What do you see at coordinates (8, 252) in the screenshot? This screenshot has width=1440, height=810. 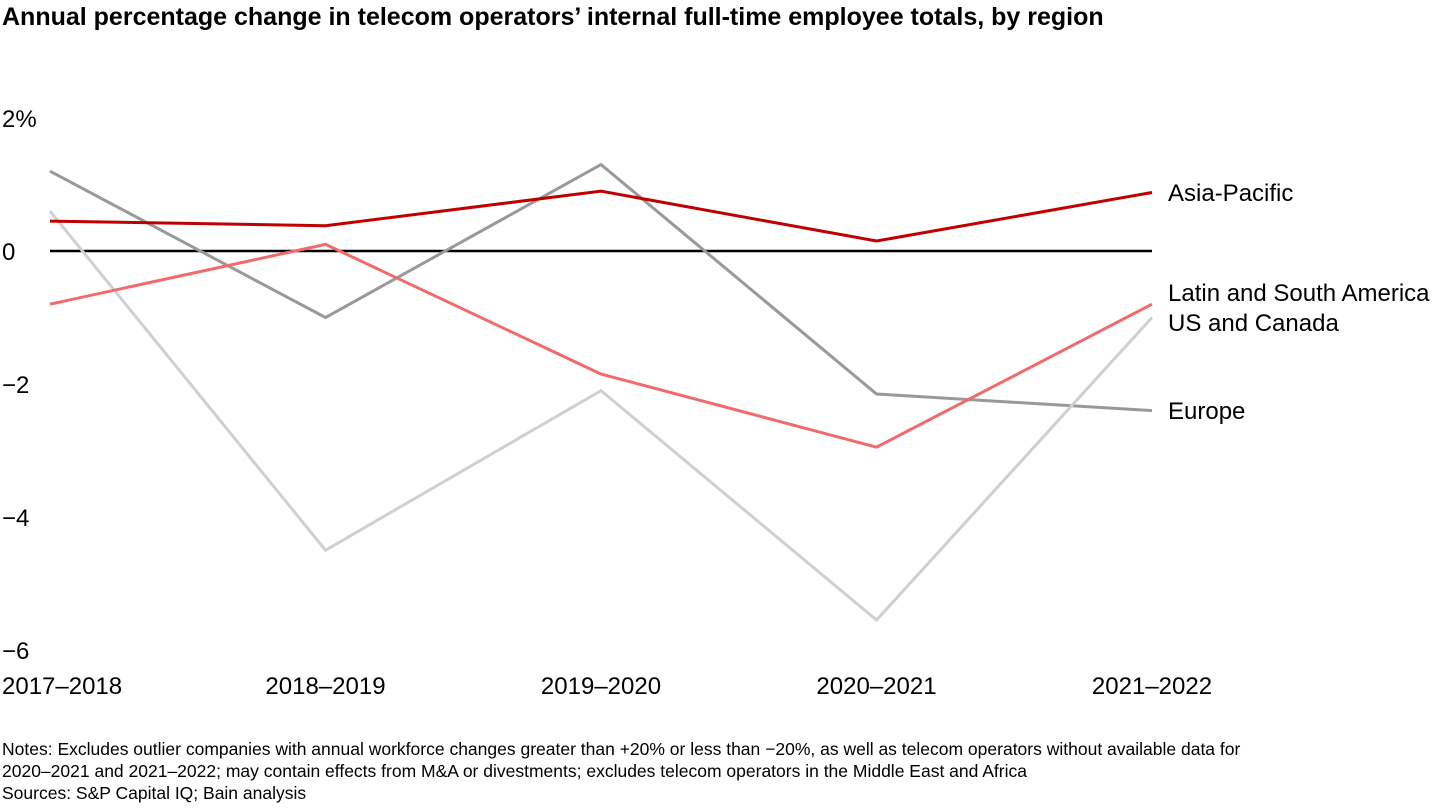 I see `y-tick-label: 0` at bounding box center [8, 252].